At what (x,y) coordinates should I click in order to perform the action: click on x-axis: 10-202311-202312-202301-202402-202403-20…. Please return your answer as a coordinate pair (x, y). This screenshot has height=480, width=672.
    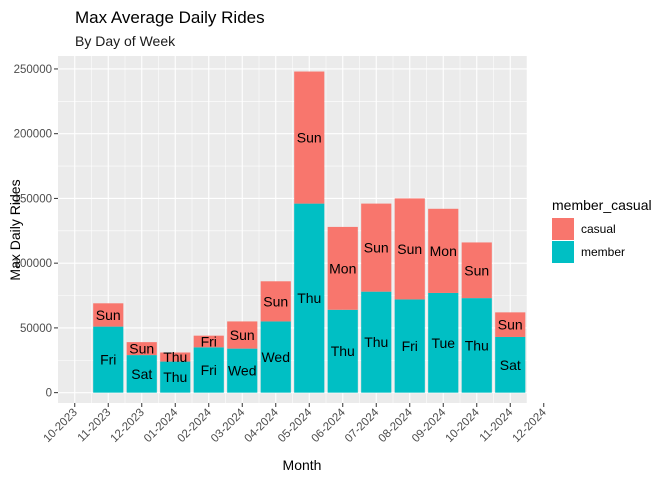
    Looking at the image, I should click on (296, 424).